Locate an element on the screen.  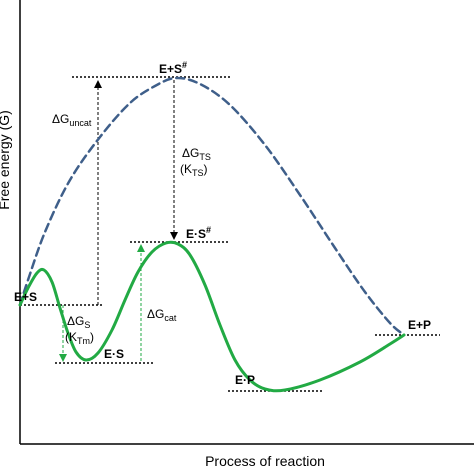
state-label-3: E·S# is located at coordinates (198, 233).